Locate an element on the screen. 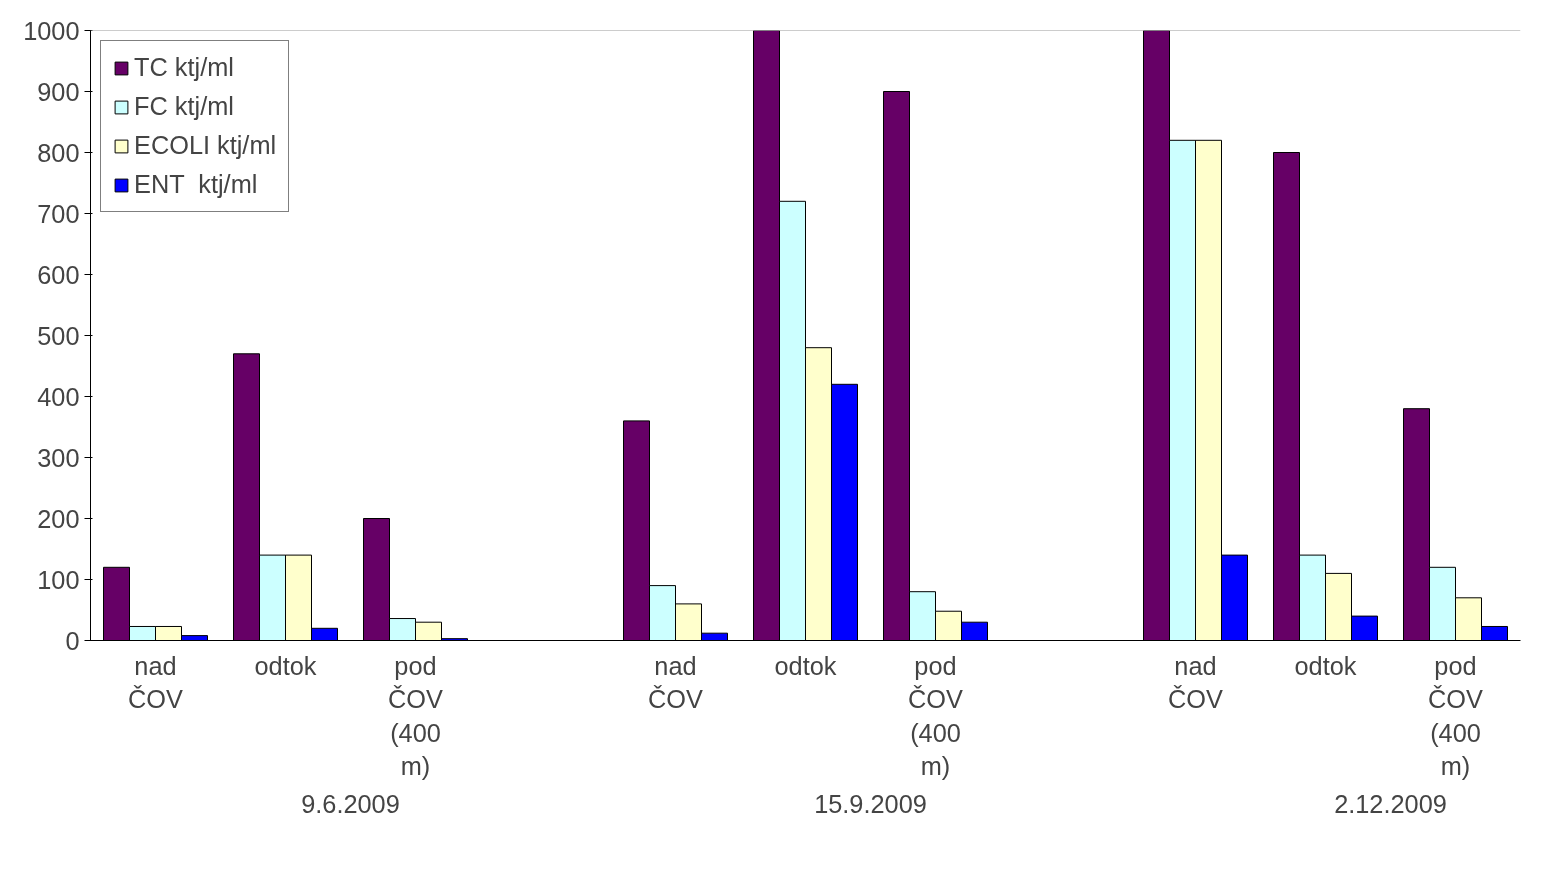 The width and height of the screenshot is (1555, 872). y-tick-label: 600 is located at coordinates (58, 274).